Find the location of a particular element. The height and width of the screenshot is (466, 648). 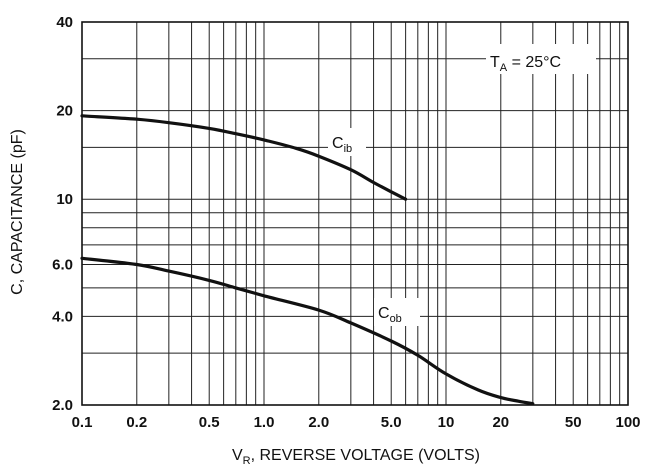

series-label-cob-background is located at coordinates (397, 312).